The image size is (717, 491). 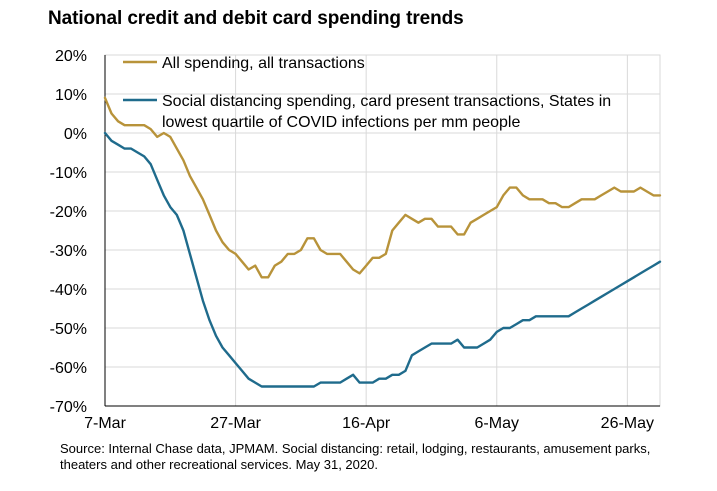 What do you see at coordinates (71, 56) in the screenshot?
I see `y-tick-label: 20%` at bounding box center [71, 56].